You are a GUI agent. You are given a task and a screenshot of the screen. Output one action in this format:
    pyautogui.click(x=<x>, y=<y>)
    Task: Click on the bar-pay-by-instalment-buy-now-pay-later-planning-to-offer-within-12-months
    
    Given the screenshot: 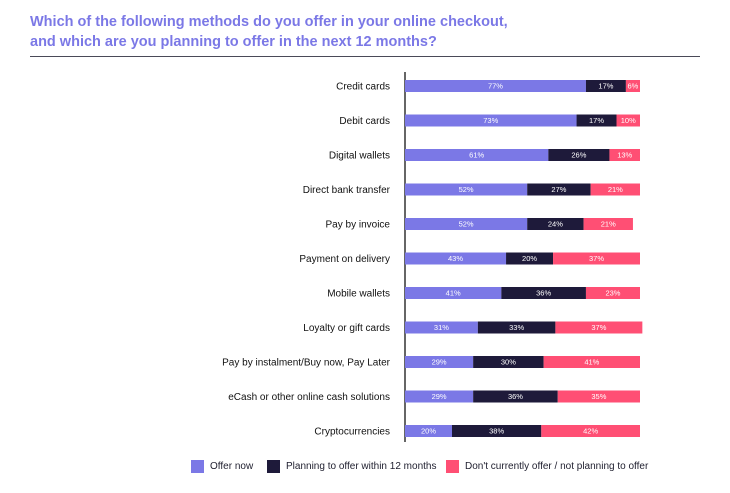 What is the action you would take?
    pyautogui.click(x=508, y=362)
    